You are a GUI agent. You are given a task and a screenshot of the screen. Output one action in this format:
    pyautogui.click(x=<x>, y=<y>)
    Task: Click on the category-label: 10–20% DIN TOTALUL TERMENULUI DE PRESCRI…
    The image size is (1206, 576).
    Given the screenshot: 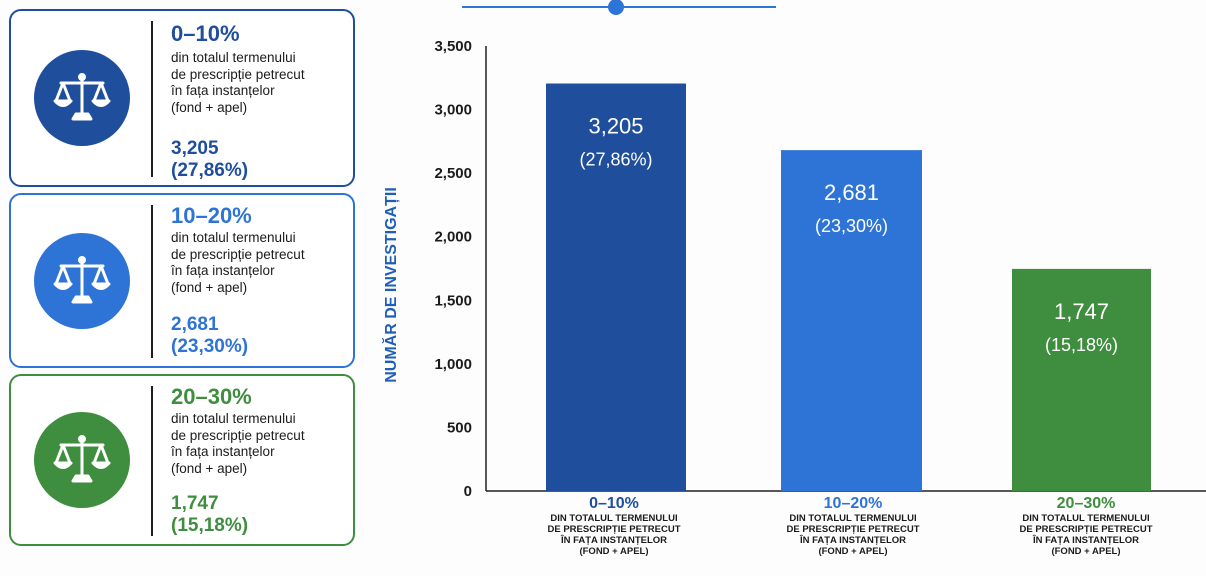 What is the action you would take?
    pyautogui.click(x=853, y=526)
    